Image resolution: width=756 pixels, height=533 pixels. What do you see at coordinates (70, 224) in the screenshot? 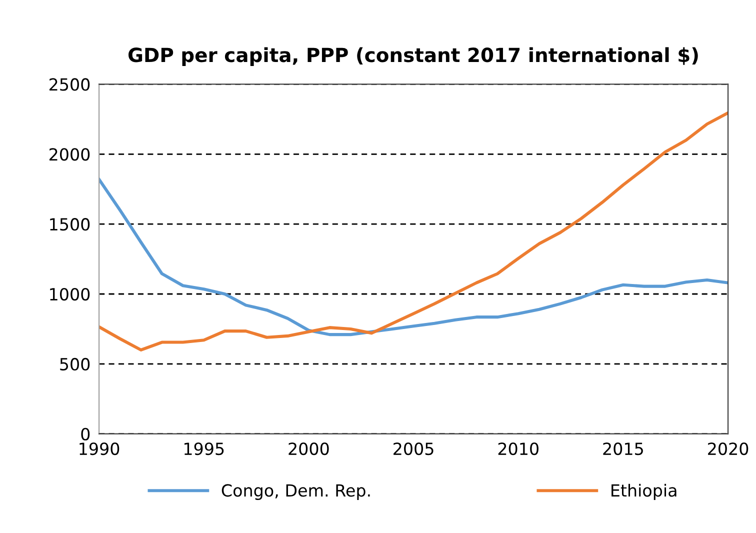
I see `y-tick-label: 1500` at bounding box center [70, 224].